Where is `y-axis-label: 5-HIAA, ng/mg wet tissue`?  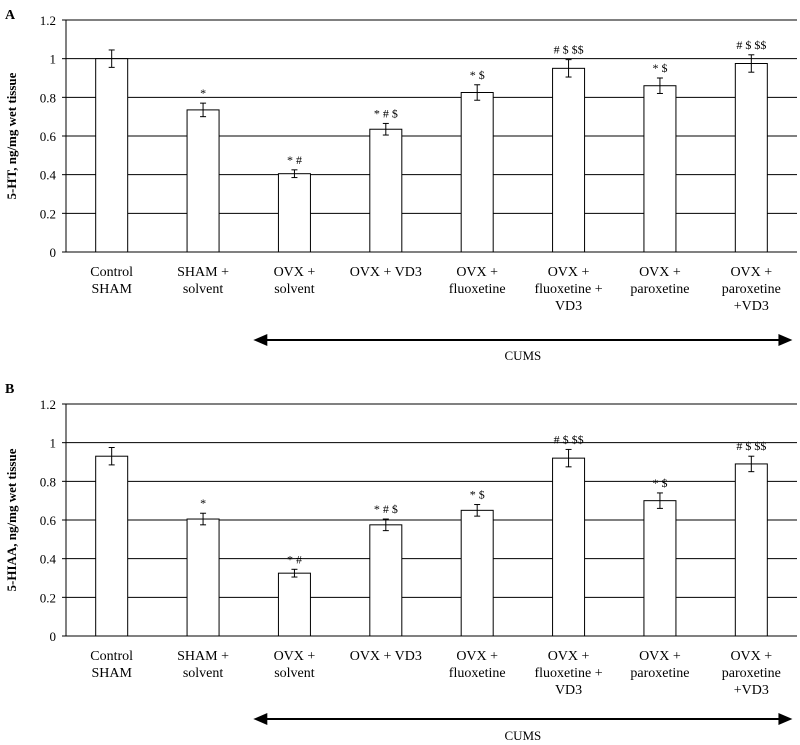 y-axis-label: 5-HIAA, ng/mg wet tissue is located at coordinates (11, 519).